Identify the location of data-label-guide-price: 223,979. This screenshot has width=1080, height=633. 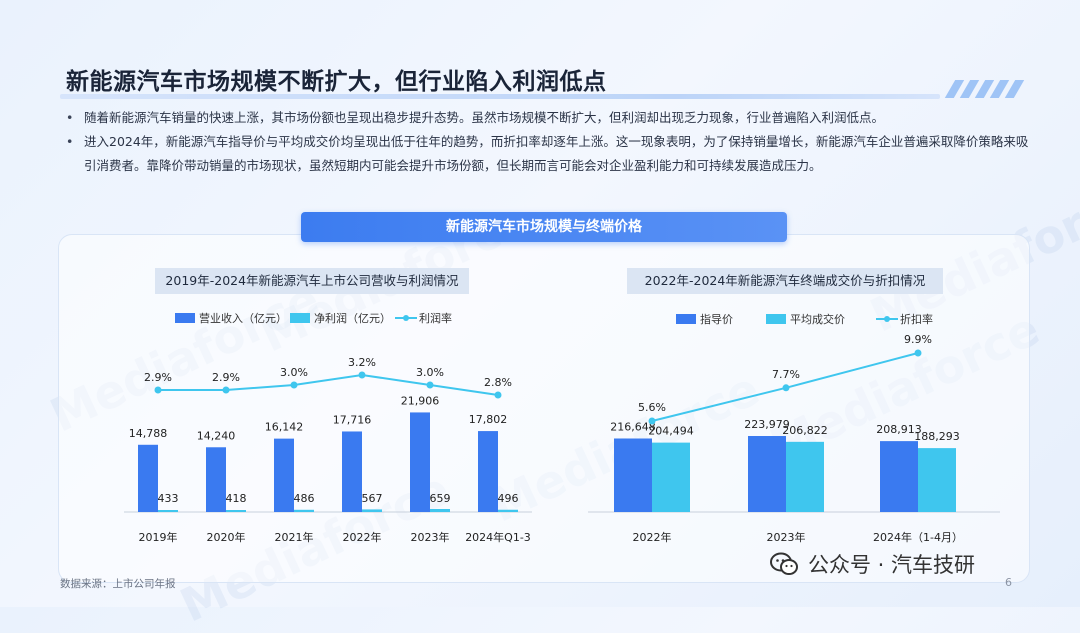
(767, 424).